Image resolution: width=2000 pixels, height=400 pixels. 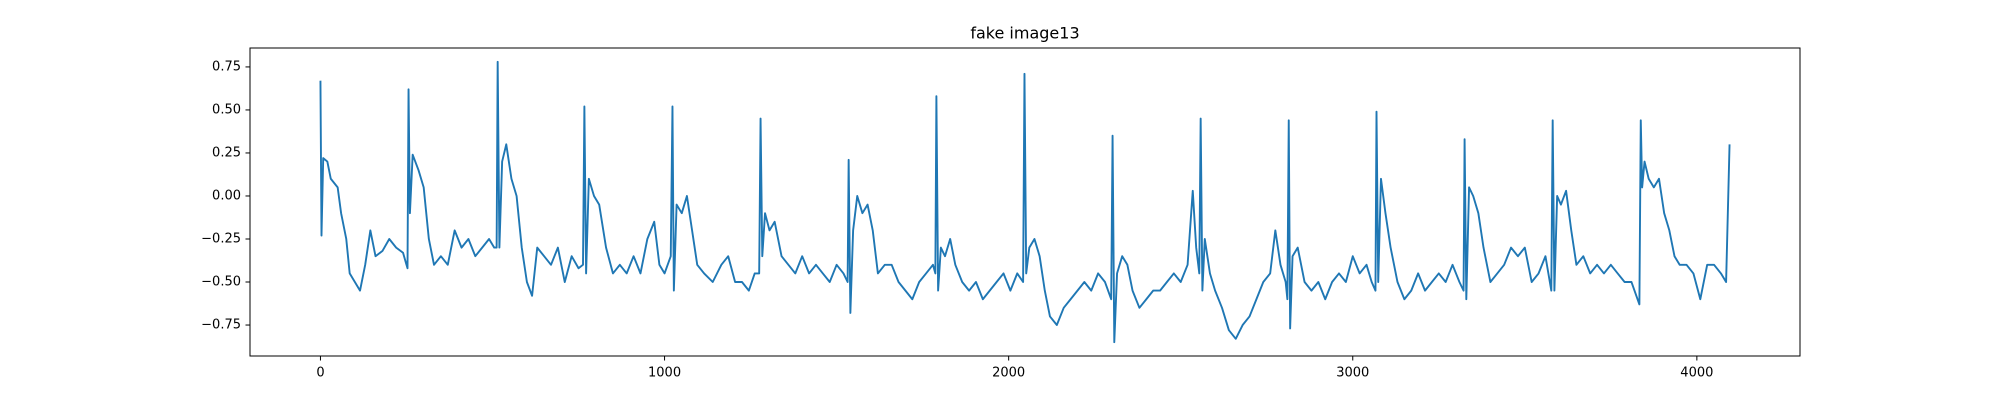 I want to click on y-tick-label: 0.00, so click(x=226, y=195).